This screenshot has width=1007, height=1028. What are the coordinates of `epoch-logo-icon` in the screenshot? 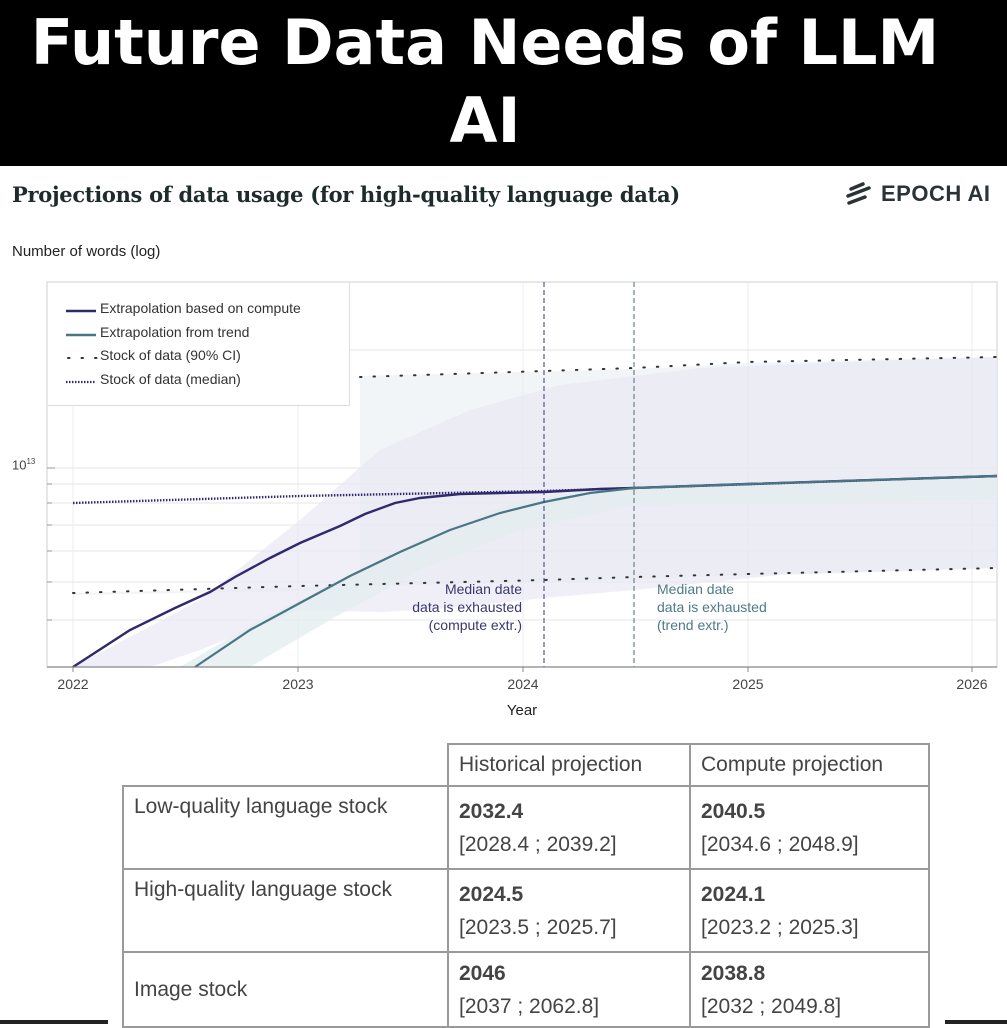 It's located at (858, 193).